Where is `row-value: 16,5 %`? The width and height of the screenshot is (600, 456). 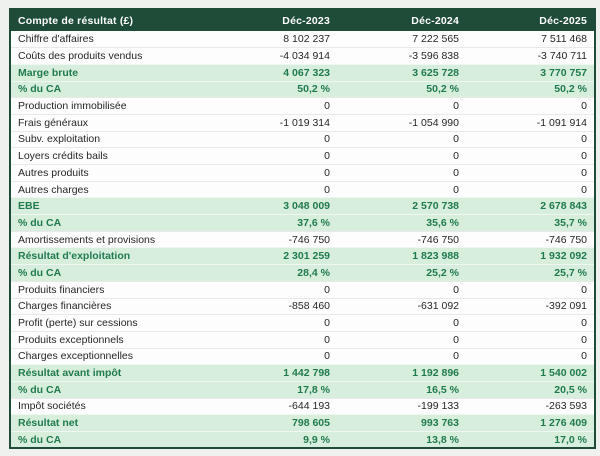 row-value: 16,5 % is located at coordinates (401, 389).